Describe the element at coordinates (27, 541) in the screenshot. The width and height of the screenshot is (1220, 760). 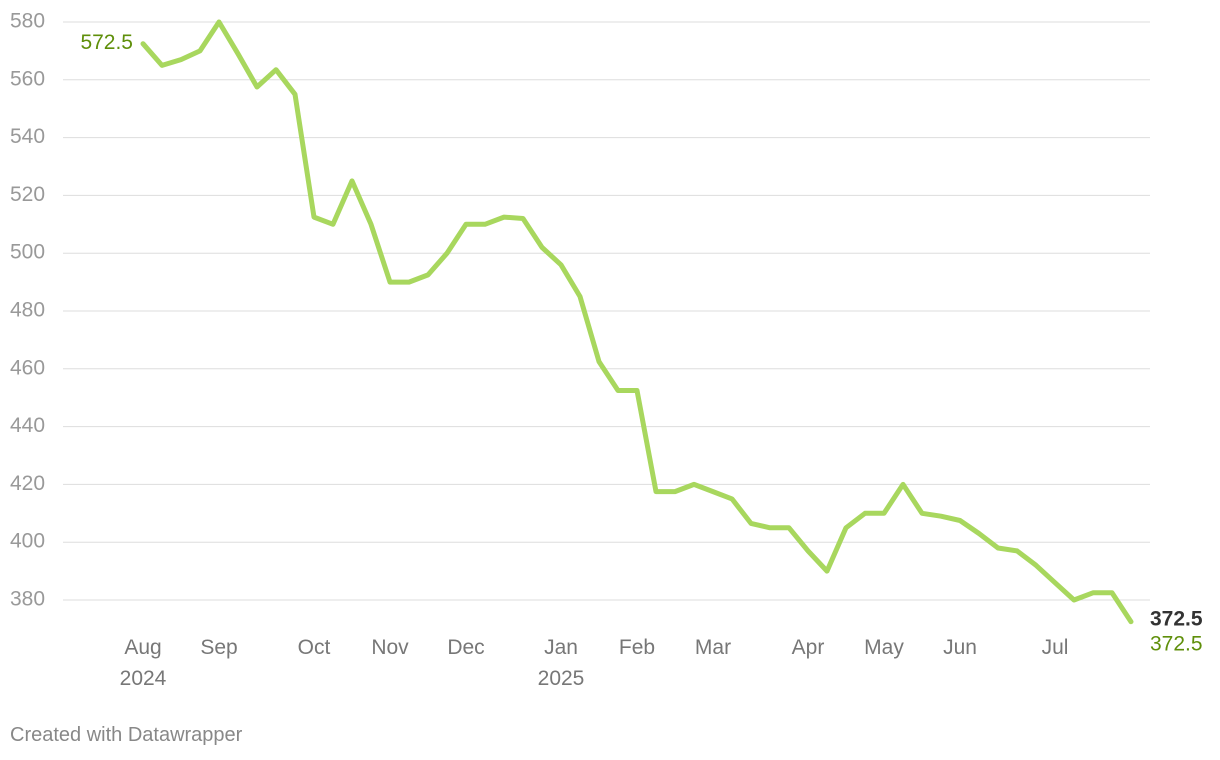
I see `y-tick-label: 400` at that location.